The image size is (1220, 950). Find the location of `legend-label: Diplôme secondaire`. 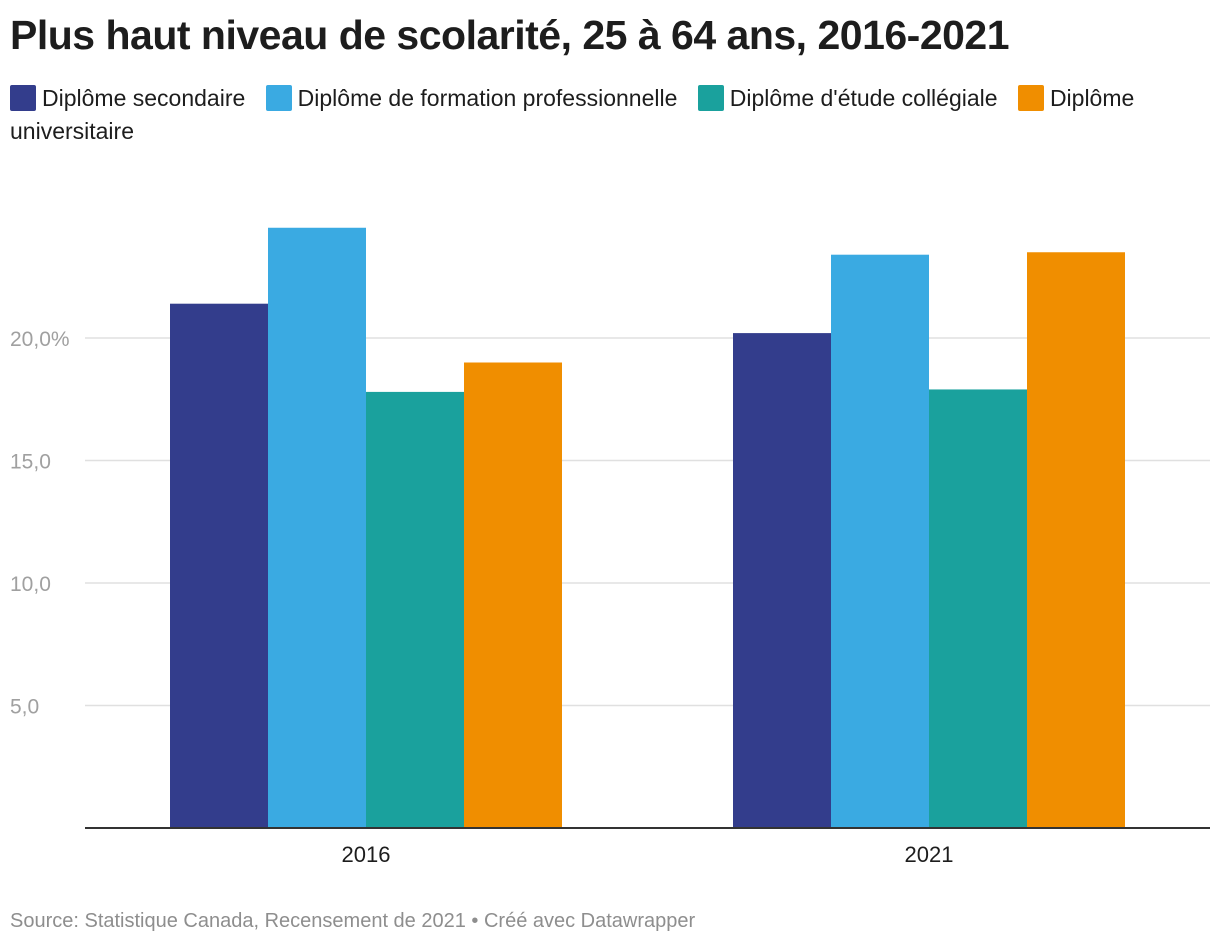

legend-label: Diplôme secondaire is located at coordinates (144, 98).